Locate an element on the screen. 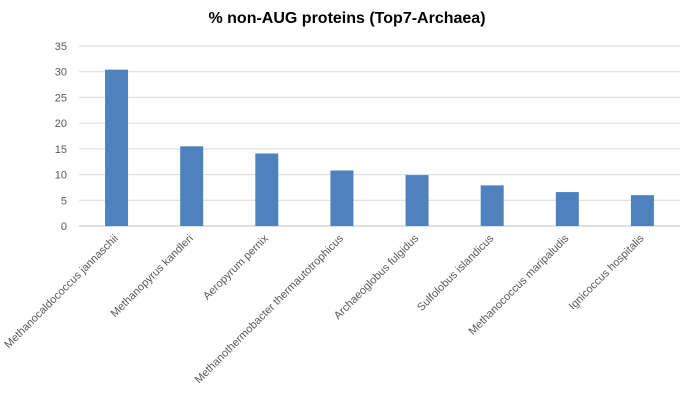  y-tick-label: 35 is located at coordinates (61, 47).